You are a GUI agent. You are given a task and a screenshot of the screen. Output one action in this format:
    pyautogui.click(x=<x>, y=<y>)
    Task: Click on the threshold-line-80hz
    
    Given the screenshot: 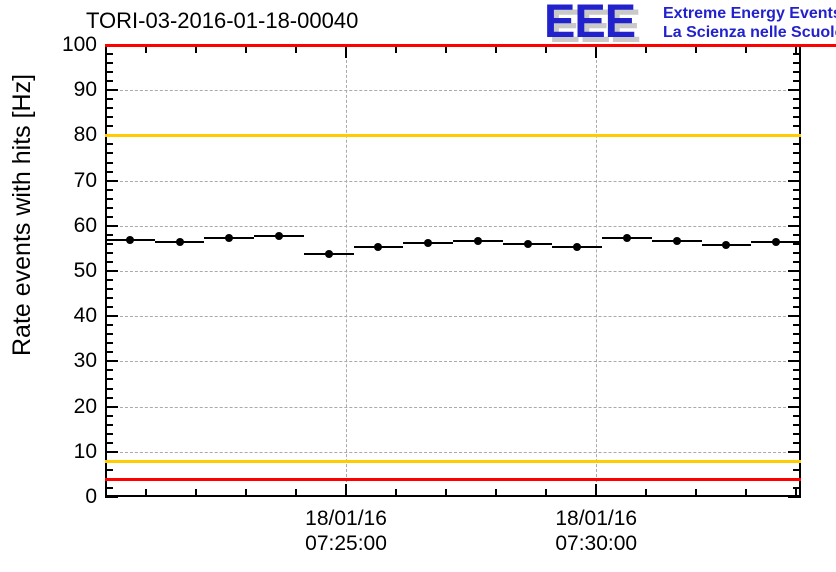 What is the action you would take?
    pyautogui.click(x=453, y=136)
    